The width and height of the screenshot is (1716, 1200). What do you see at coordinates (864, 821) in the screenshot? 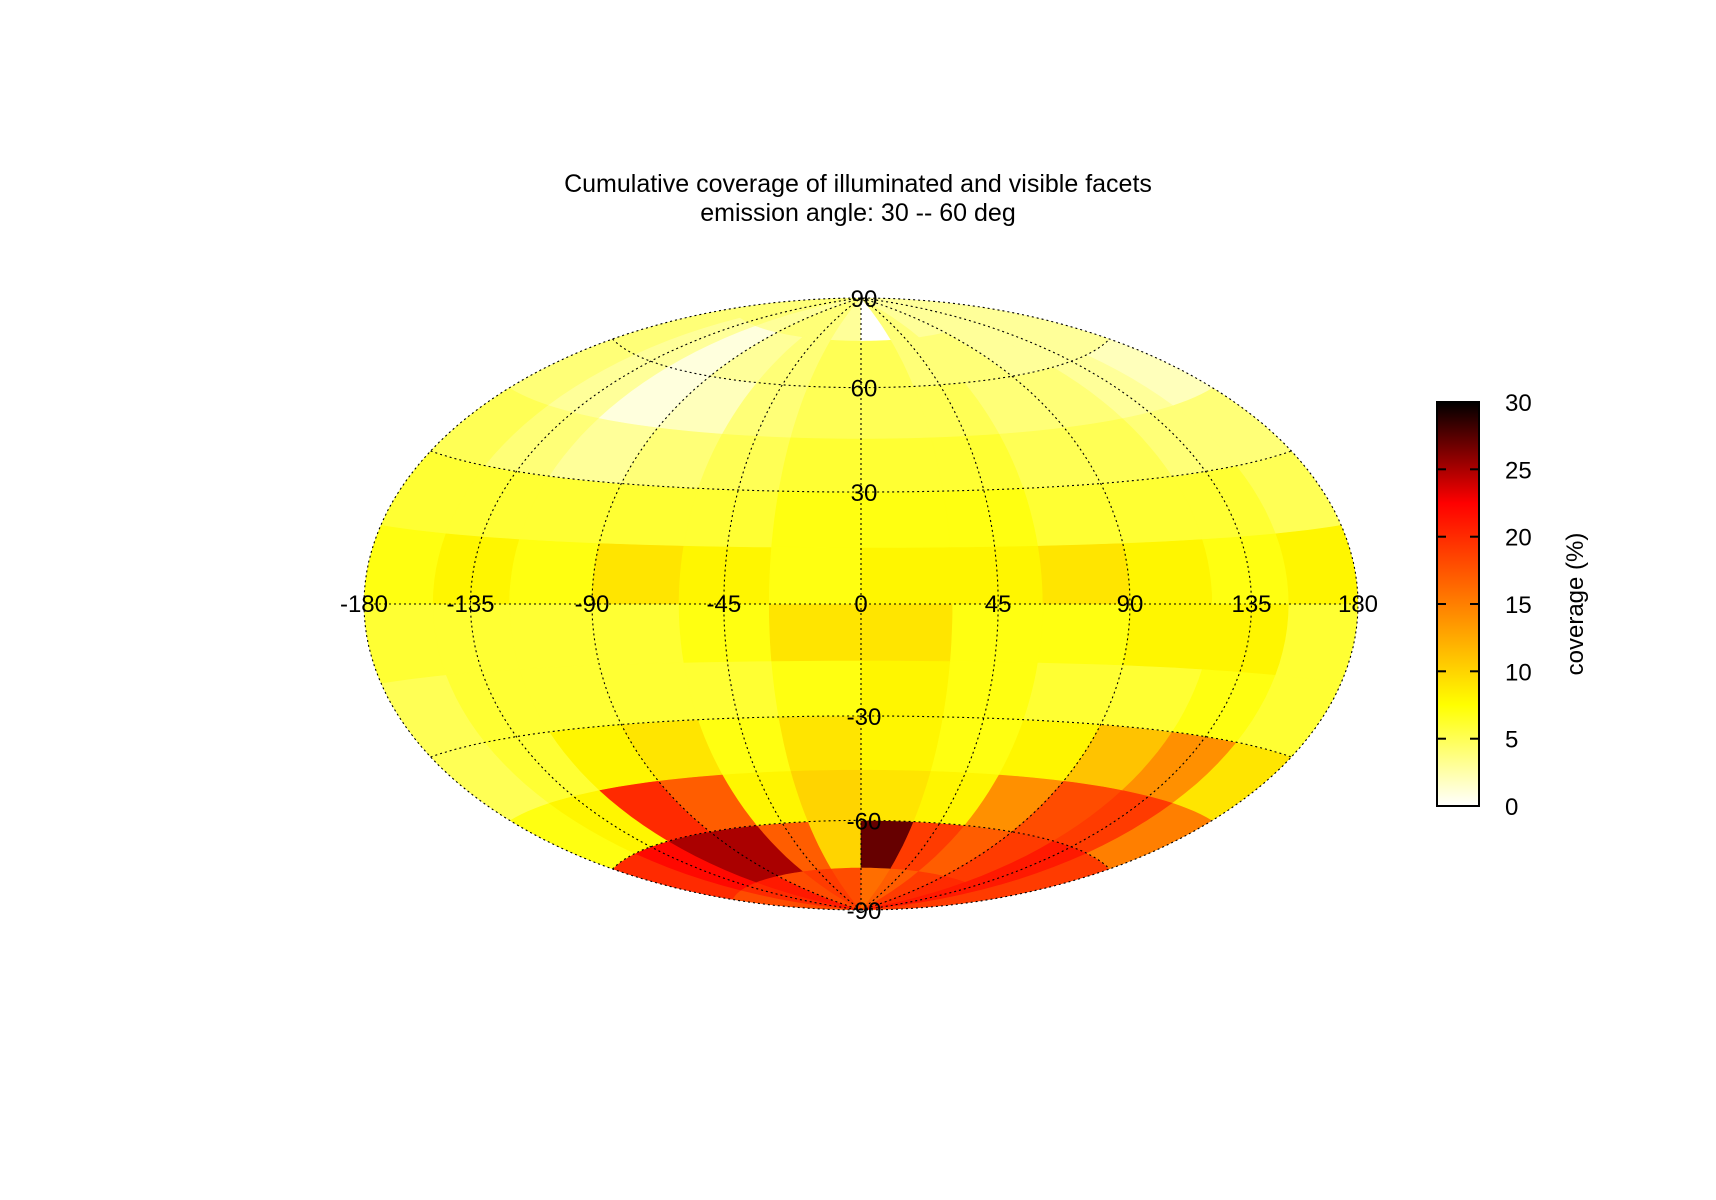
I see `lat-tick-label: -60` at bounding box center [864, 821].